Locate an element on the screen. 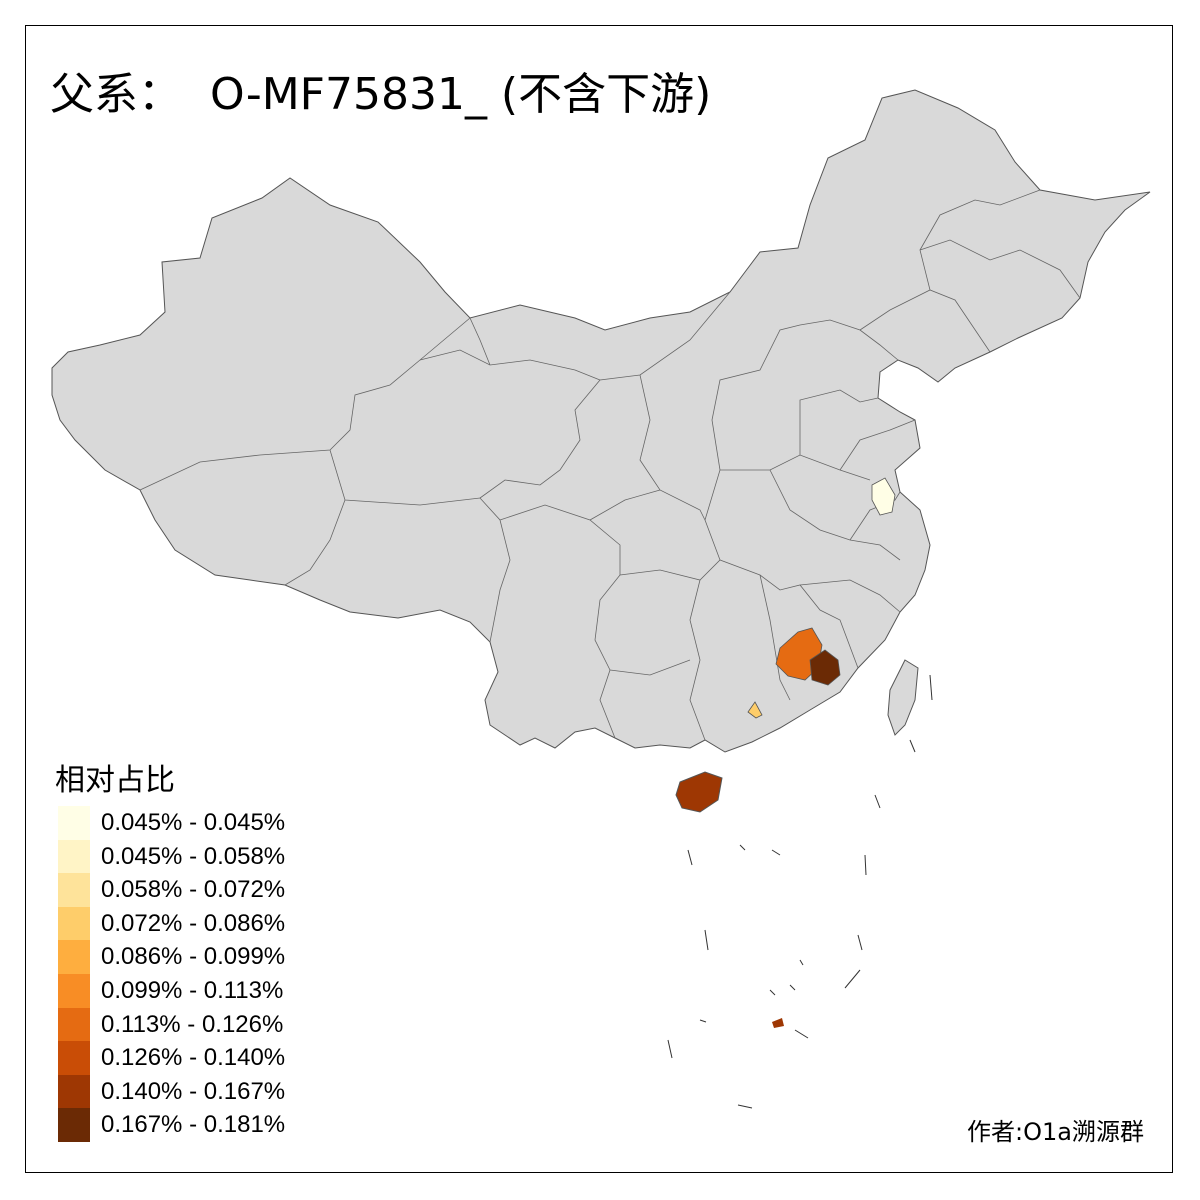 The image size is (1200, 1200). region-jiangsu is located at coordinates (883, 496).